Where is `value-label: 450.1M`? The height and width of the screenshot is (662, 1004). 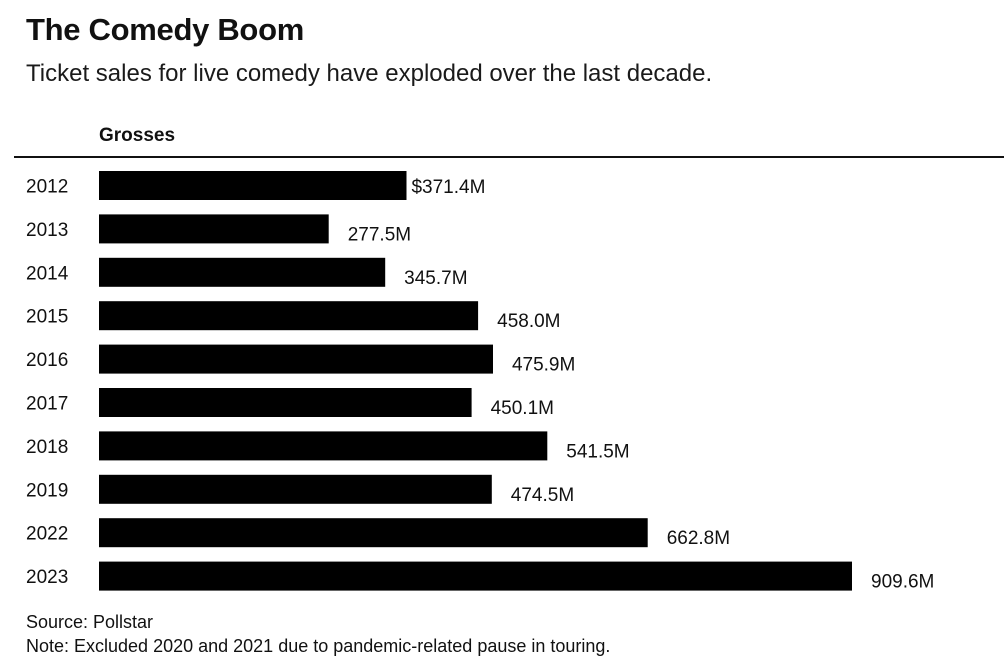
value-label: 450.1M is located at coordinates (522, 408).